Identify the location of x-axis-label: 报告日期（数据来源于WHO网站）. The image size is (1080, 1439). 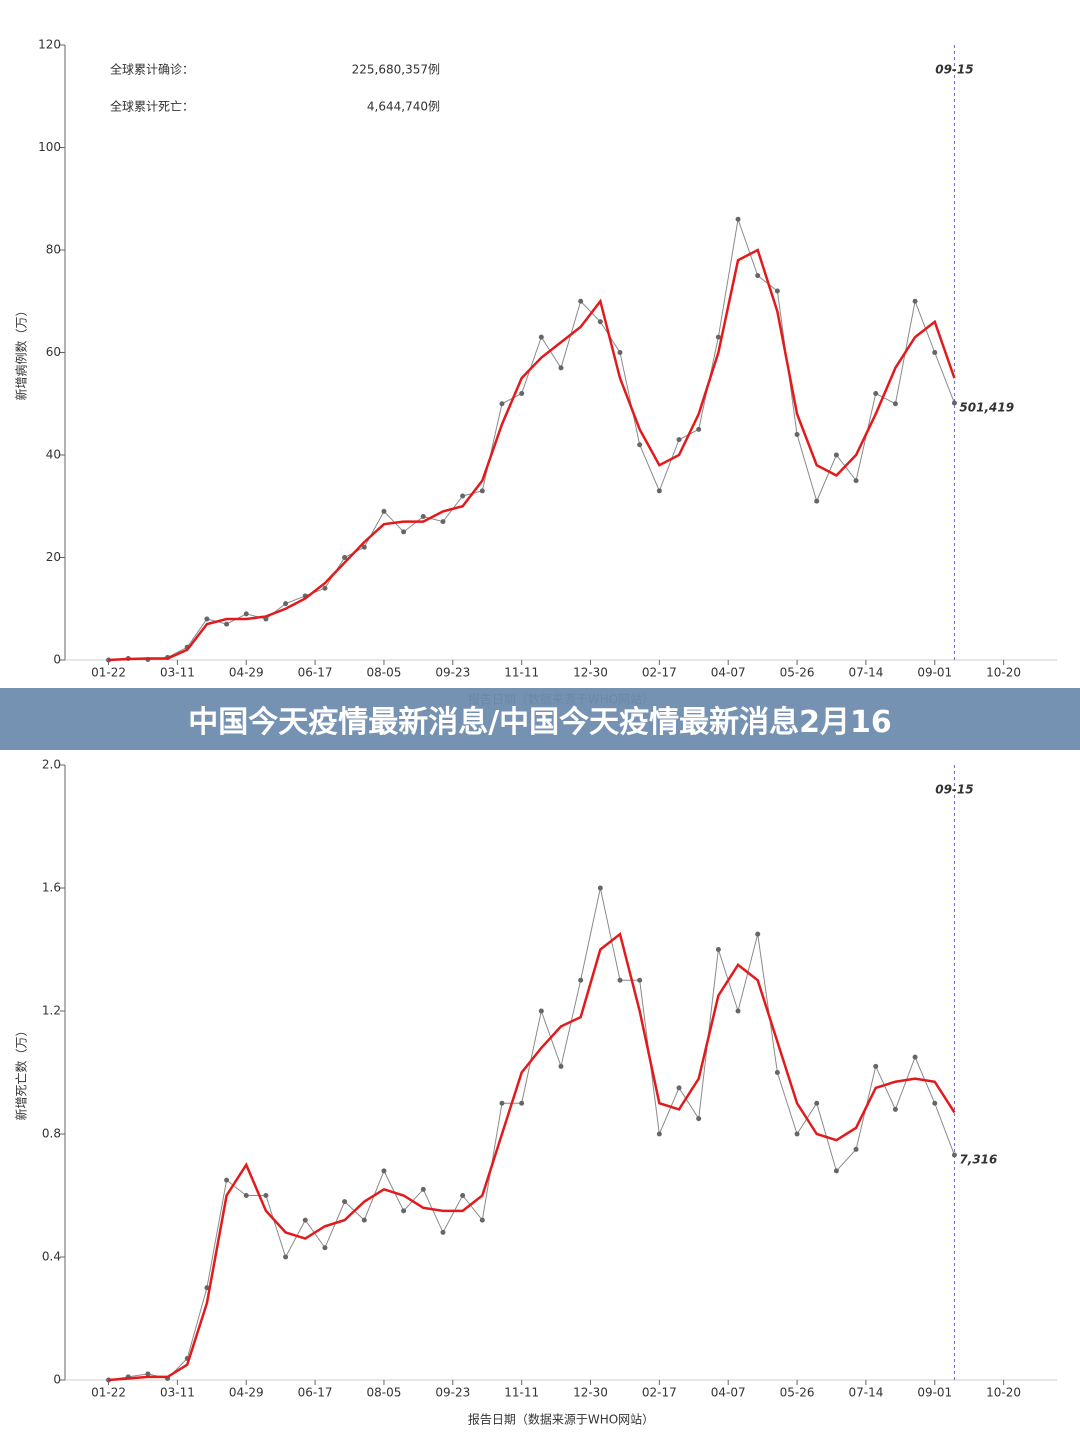
(561, 1419).